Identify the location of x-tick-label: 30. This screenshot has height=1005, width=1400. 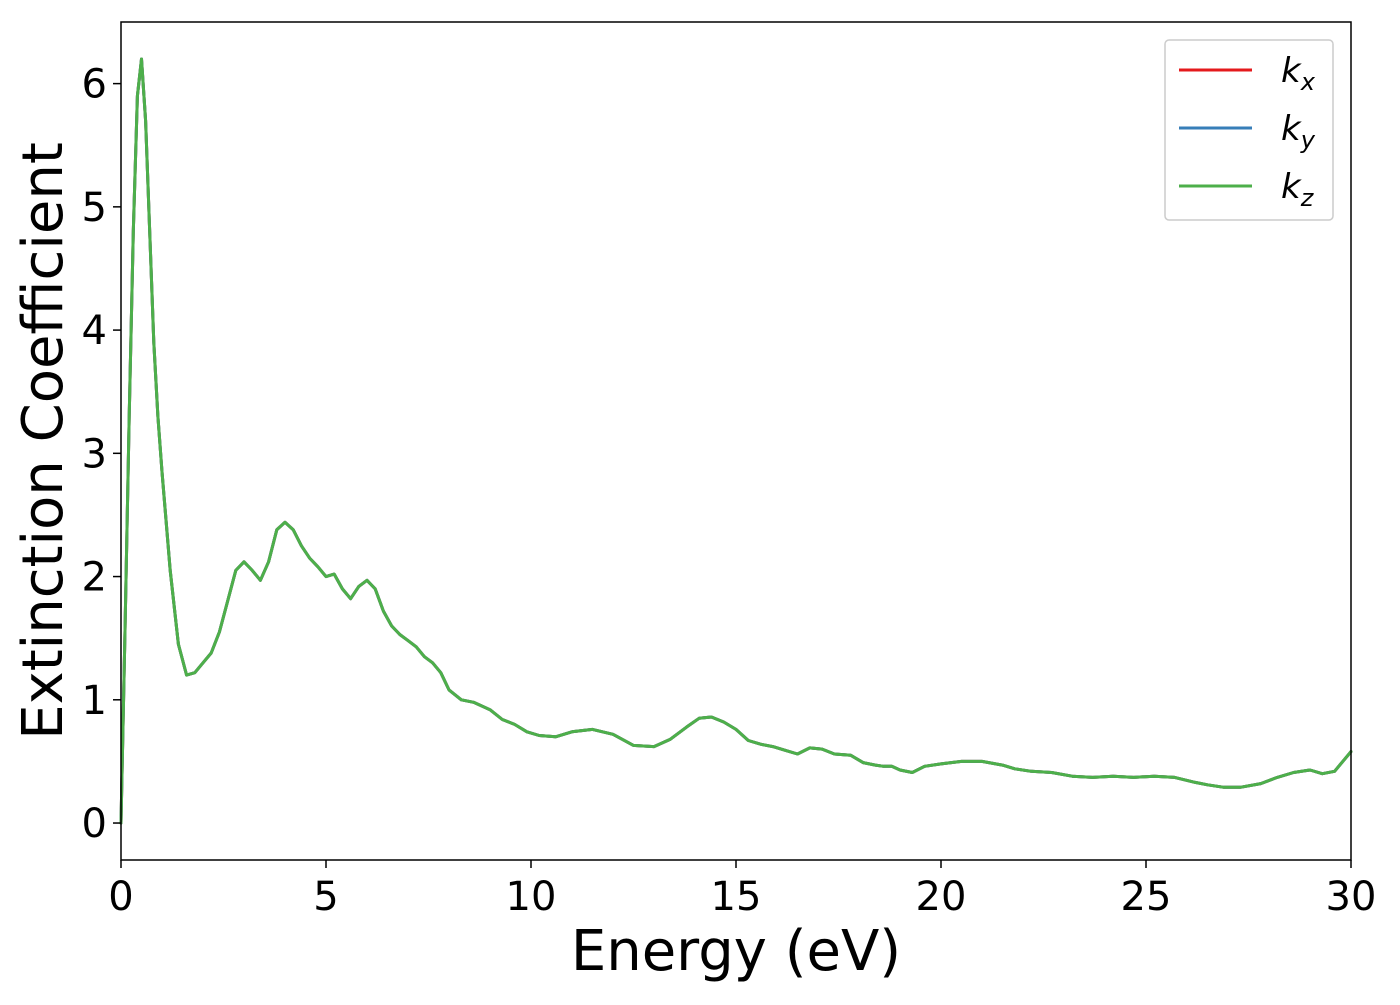
(1351, 897).